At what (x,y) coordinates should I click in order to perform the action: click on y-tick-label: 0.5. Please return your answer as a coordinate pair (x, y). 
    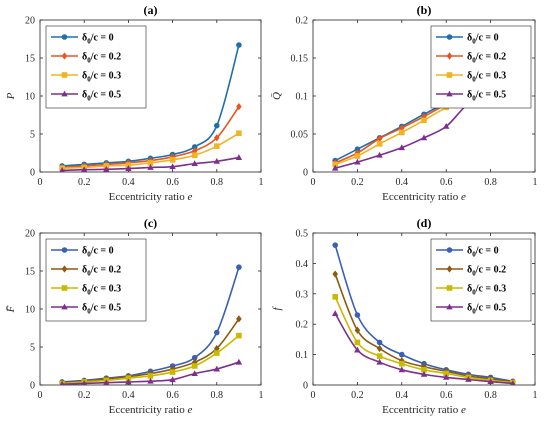
    Looking at the image, I should click on (302, 234).